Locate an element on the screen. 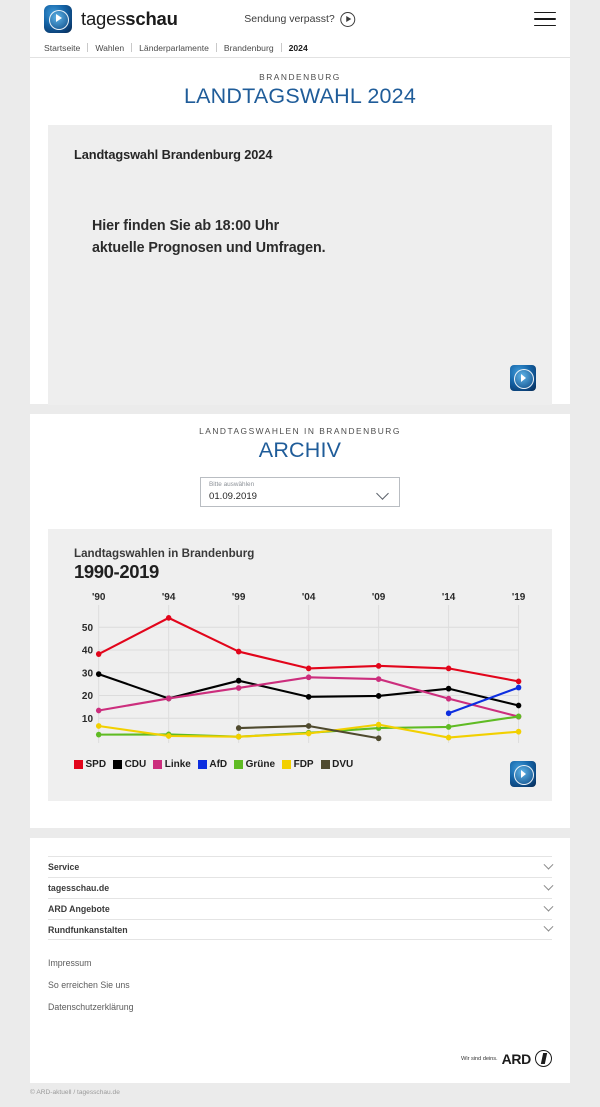  x-axis-tick-label: '94 is located at coordinates (169, 597).